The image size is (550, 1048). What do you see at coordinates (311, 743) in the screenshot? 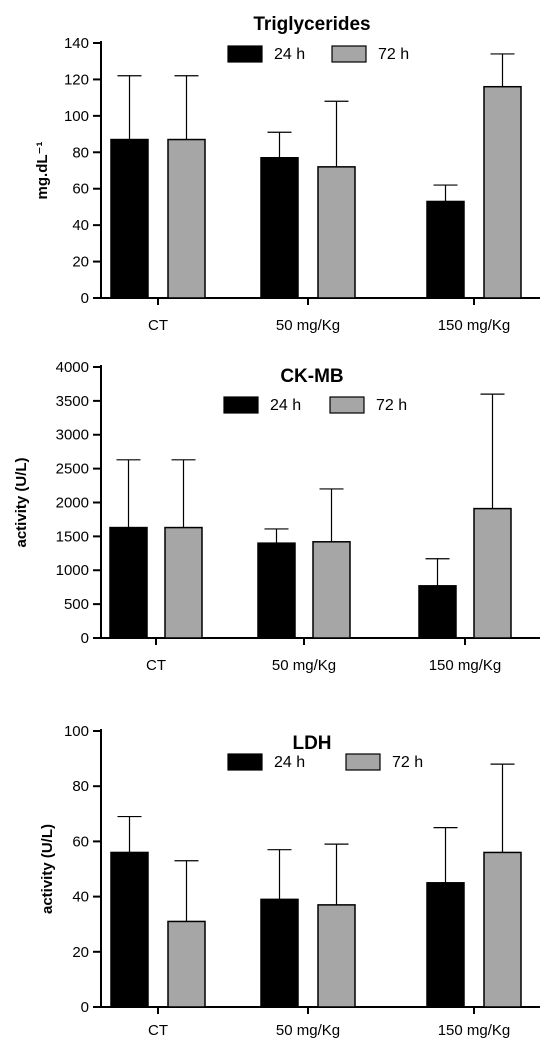
I see `chart-title: LDH` at bounding box center [311, 743].